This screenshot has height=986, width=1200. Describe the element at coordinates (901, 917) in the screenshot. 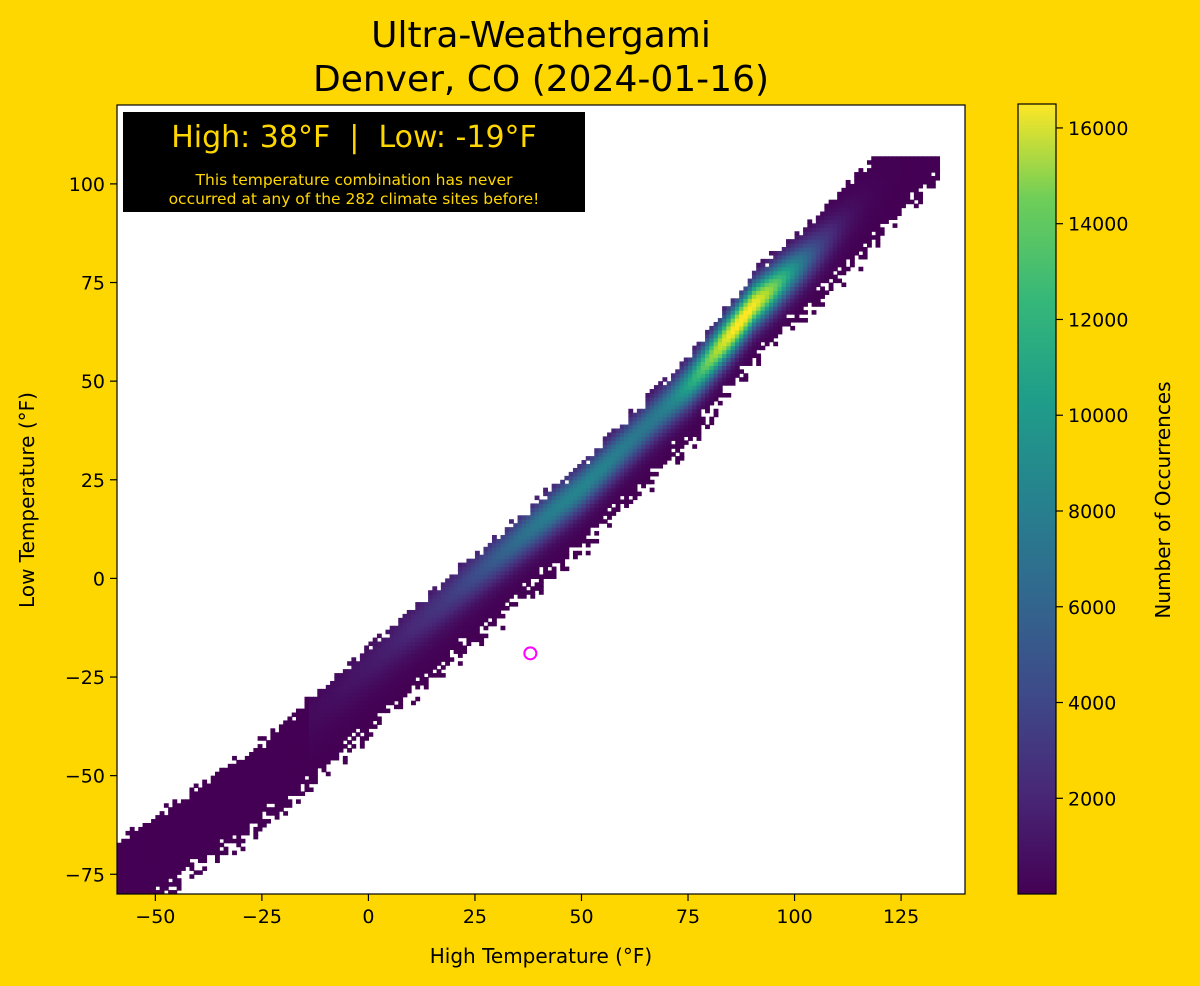

I see `x-tick-label: 125` at that location.